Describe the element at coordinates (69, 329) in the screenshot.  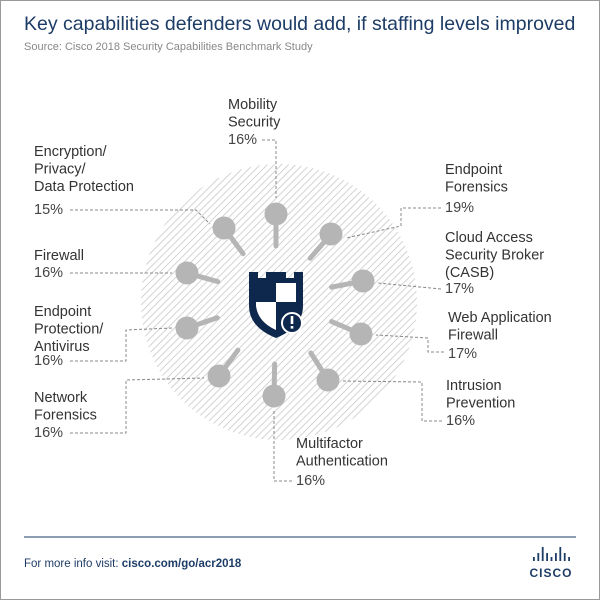
I see `item-label: Protection/` at that location.